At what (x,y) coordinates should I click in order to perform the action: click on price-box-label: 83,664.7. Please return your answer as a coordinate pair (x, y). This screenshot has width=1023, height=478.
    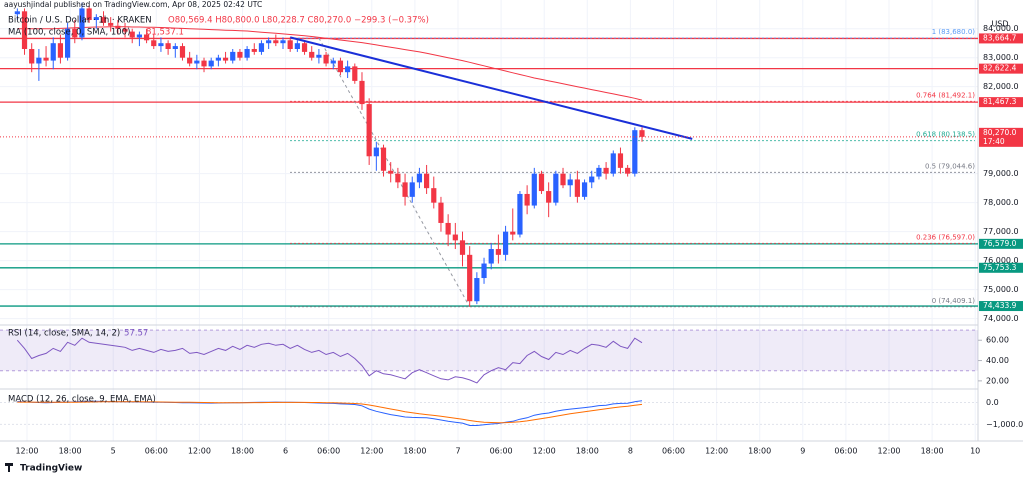
    Looking at the image, I should click on (1000, 37).